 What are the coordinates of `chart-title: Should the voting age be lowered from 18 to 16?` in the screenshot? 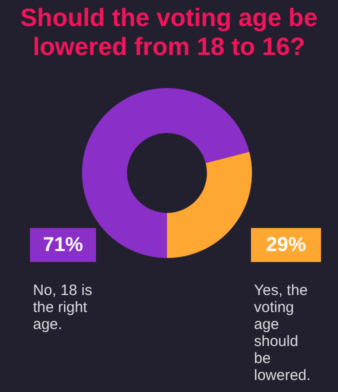 It's located at (169, 33).